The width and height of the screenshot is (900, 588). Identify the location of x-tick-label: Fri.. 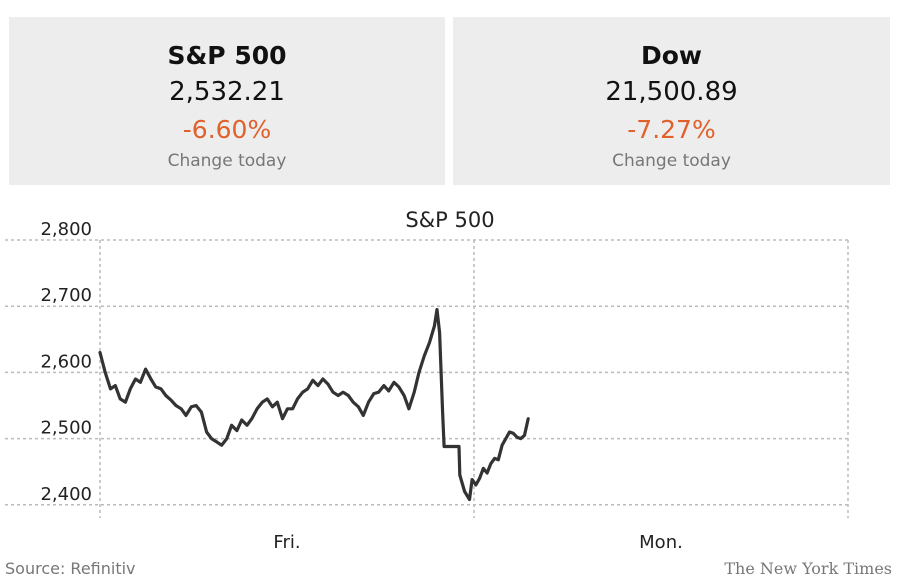
(286, 542).